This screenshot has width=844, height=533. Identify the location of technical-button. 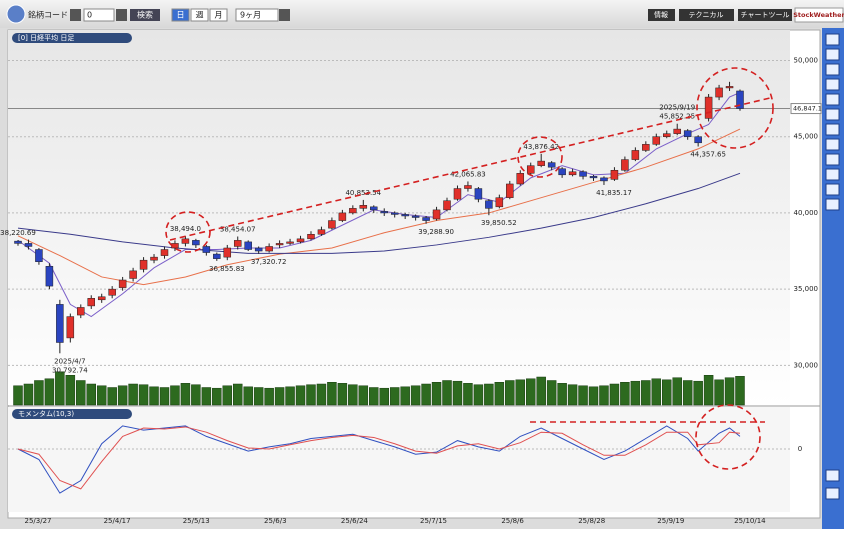
(706, 15).